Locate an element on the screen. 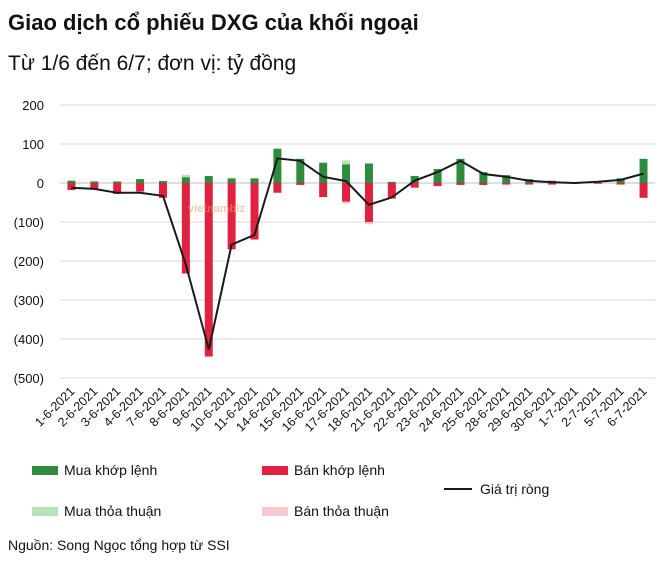 The width and height of the screenshot is (670, 563). legend-swatch-sell-match is located at coordinates (275, 470).